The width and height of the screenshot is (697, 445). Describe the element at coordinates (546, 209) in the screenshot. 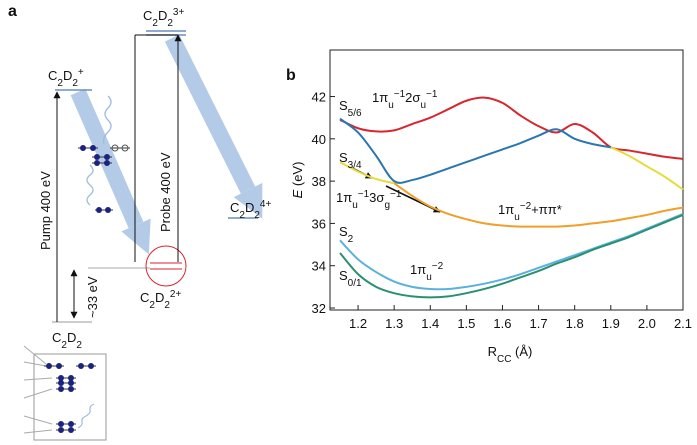

I see `text-part: +ππ*` at that location.